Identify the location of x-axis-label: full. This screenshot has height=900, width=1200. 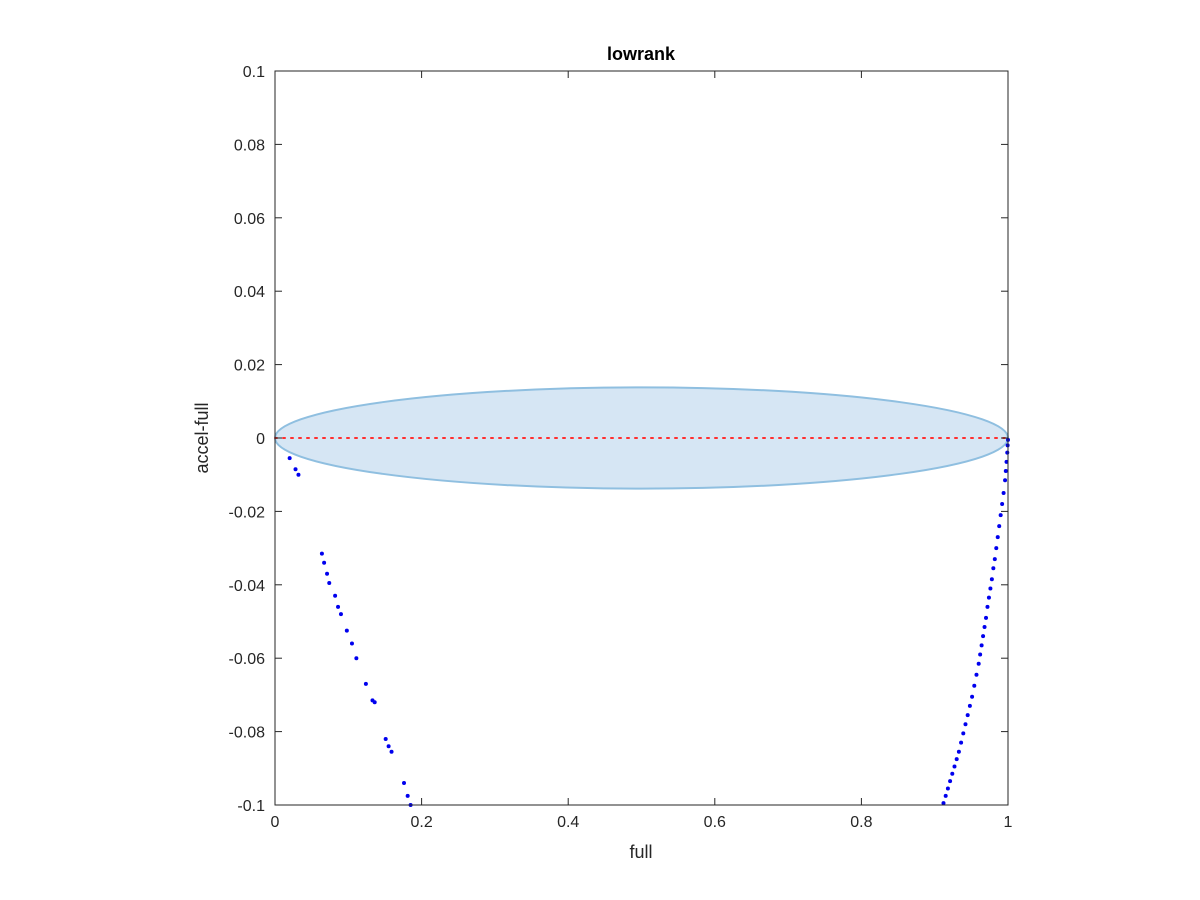
(640, 852).